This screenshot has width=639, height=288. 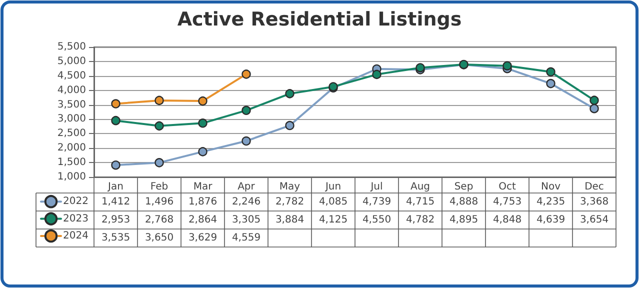 What do you see at coordinates (594, 187) in the screenshot?
I see `x-tick-label: Dec` at bounding box center [594, 187].